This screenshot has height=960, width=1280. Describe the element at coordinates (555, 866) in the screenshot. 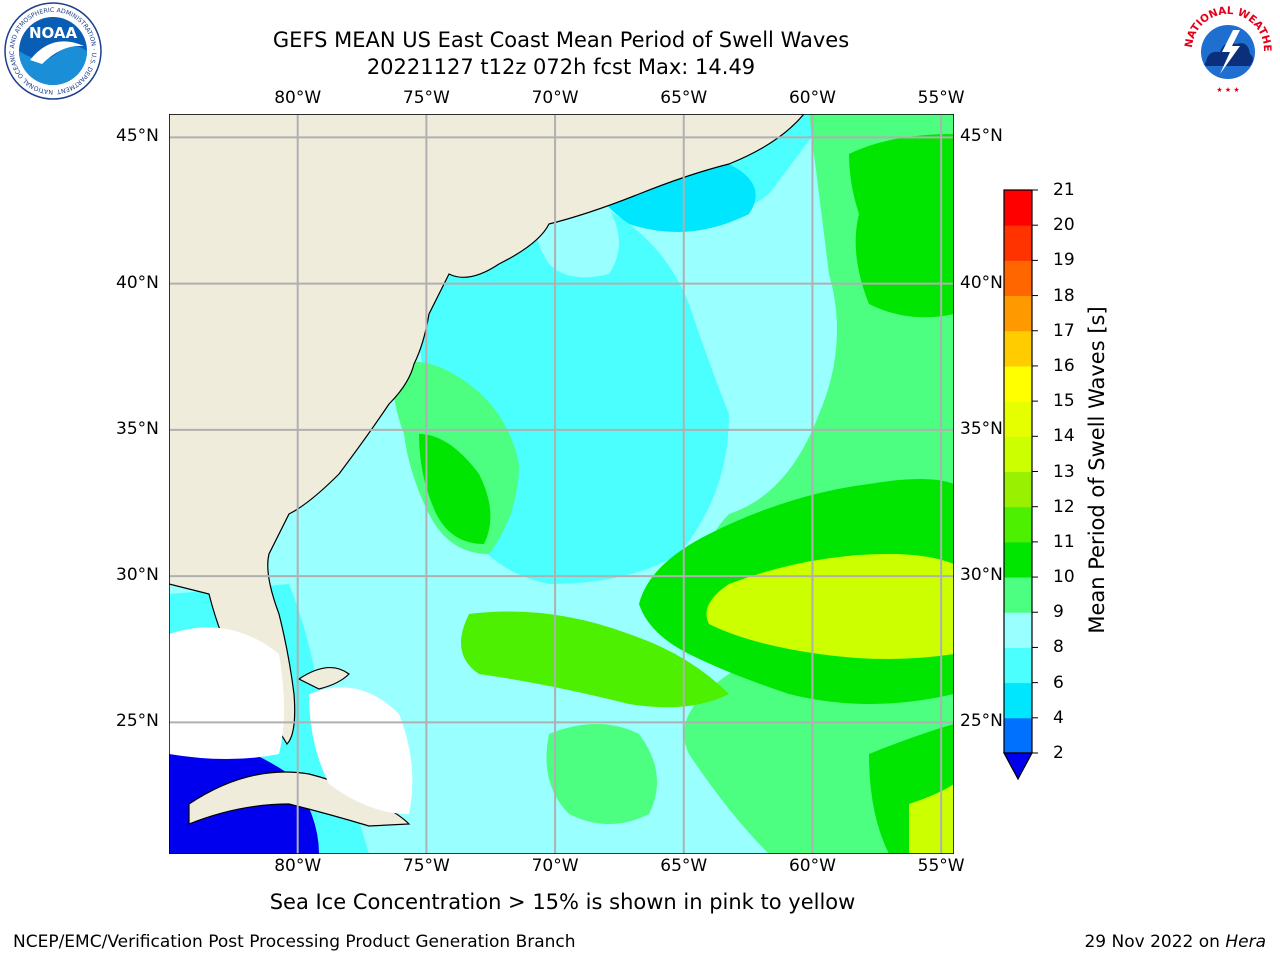

I see `longitude-label-bottom: 70°W` at that location.